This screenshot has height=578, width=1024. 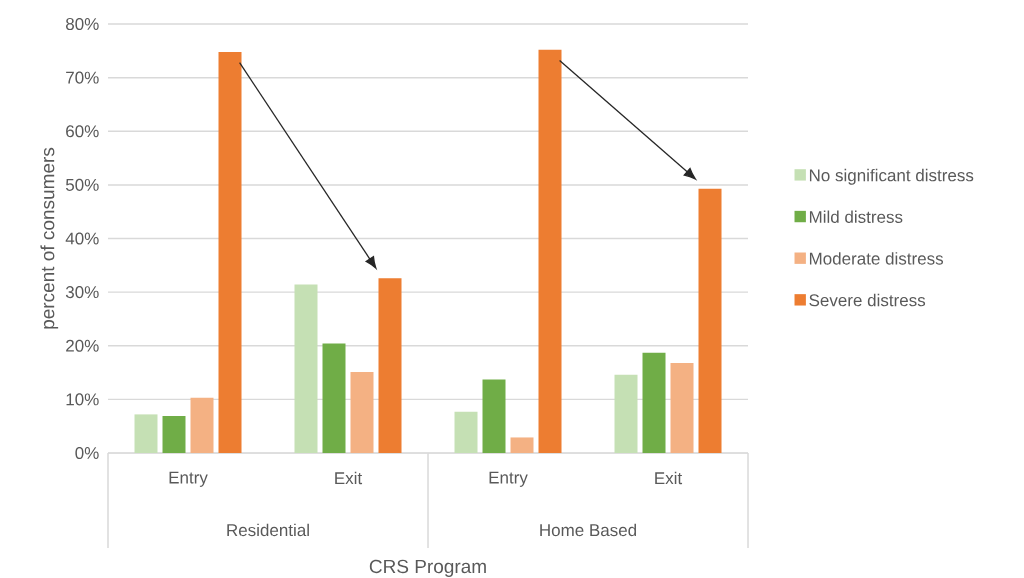 I want to click on y-tick-label: 60%, so click(x=82, y=131).